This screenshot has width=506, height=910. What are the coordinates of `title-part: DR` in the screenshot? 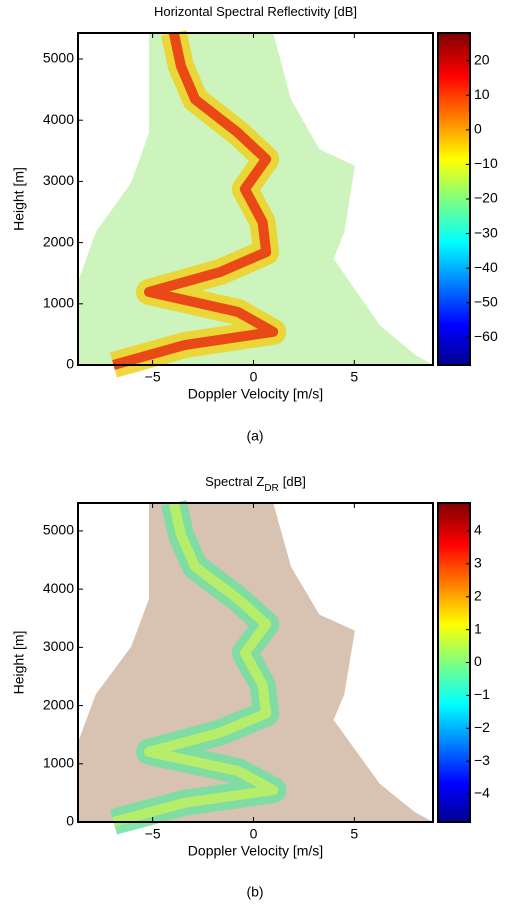 It's located at (271, 488).